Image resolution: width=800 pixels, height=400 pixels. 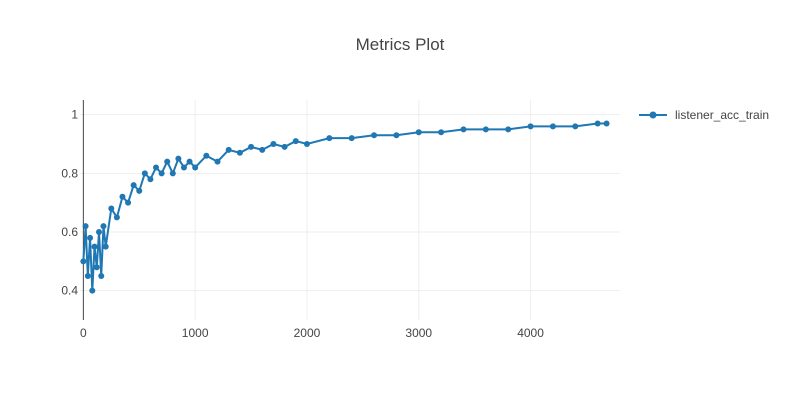 What do you see at coordinates (530, 333) in the screenshot?
I see `x-tick-label: 4000` at bounding box center [530, 333].